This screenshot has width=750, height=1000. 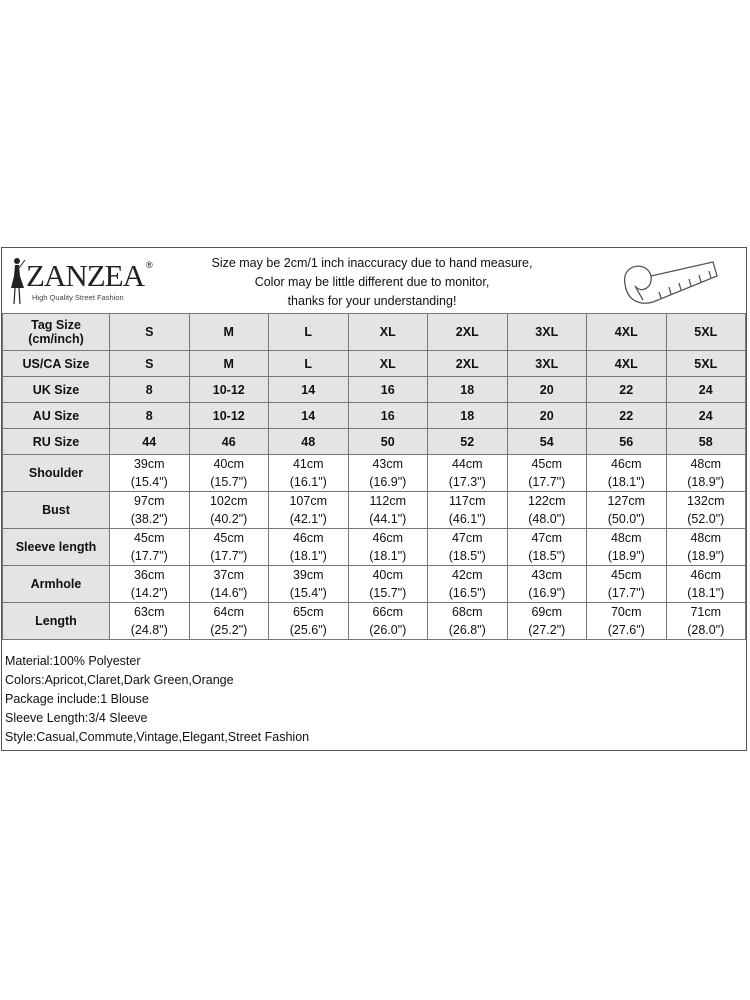 I want to click on size-cell: 10-12, so click(x=228, y=415).